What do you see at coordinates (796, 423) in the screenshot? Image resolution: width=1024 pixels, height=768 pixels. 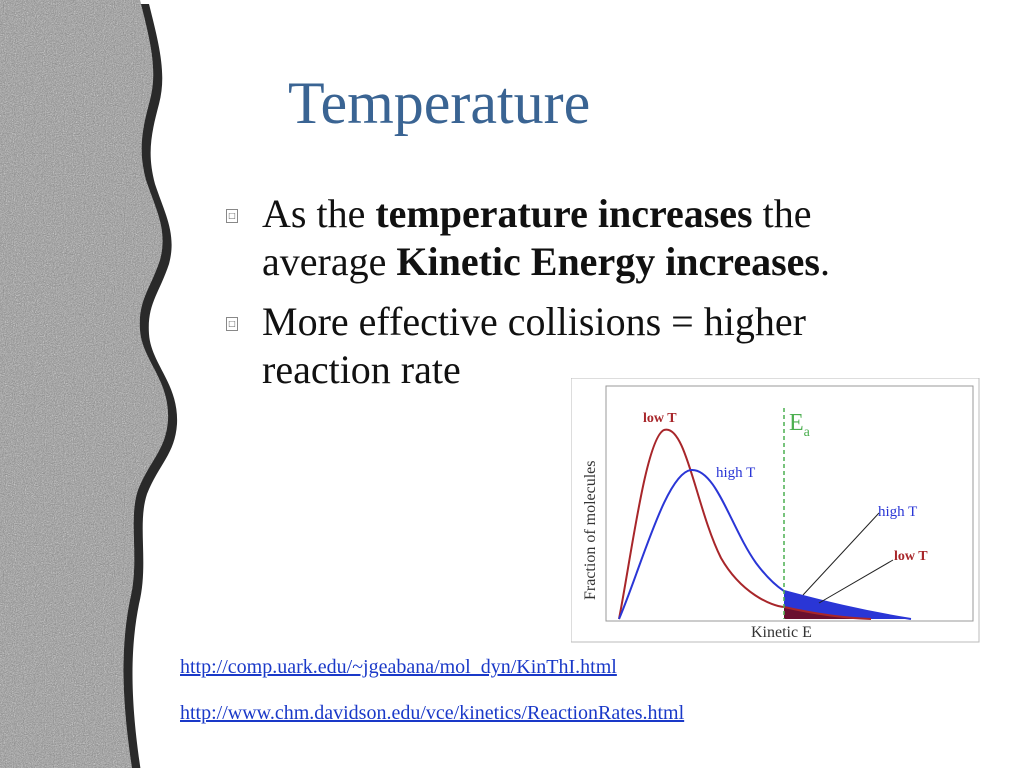 I see `ea-label-main: E` at bounding box center [796, 423].